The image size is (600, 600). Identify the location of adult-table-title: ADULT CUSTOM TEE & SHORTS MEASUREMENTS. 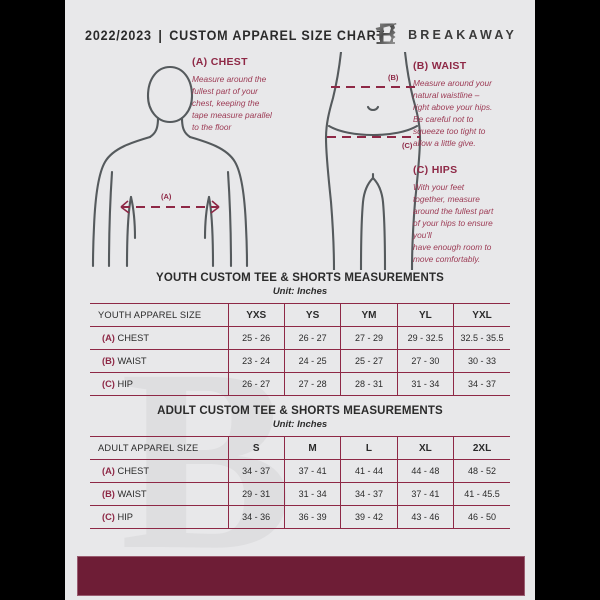
(300, 411).